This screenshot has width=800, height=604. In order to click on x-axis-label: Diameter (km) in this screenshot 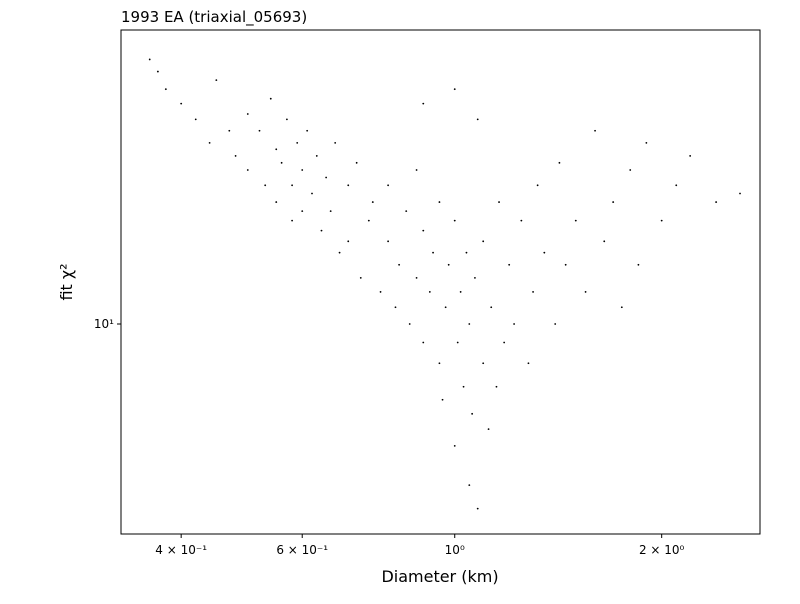, I will do `click(439, 576)`.